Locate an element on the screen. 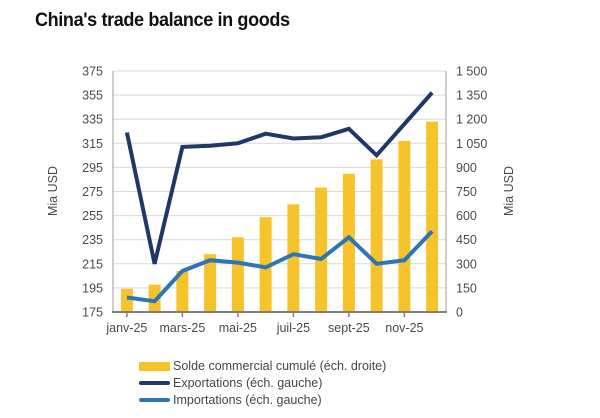  x-axis-tick-label: sept-25 is located at coordinates (349, 328).